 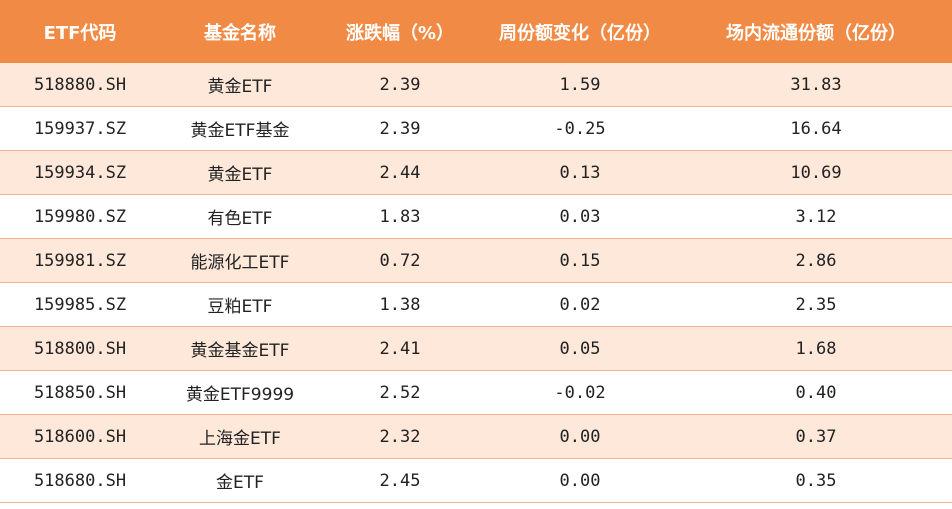 What do you see at coordinates (400, 172) in the screenshot?
I see `cell-change-pct: 2.44` at bounding box center [400, 172].